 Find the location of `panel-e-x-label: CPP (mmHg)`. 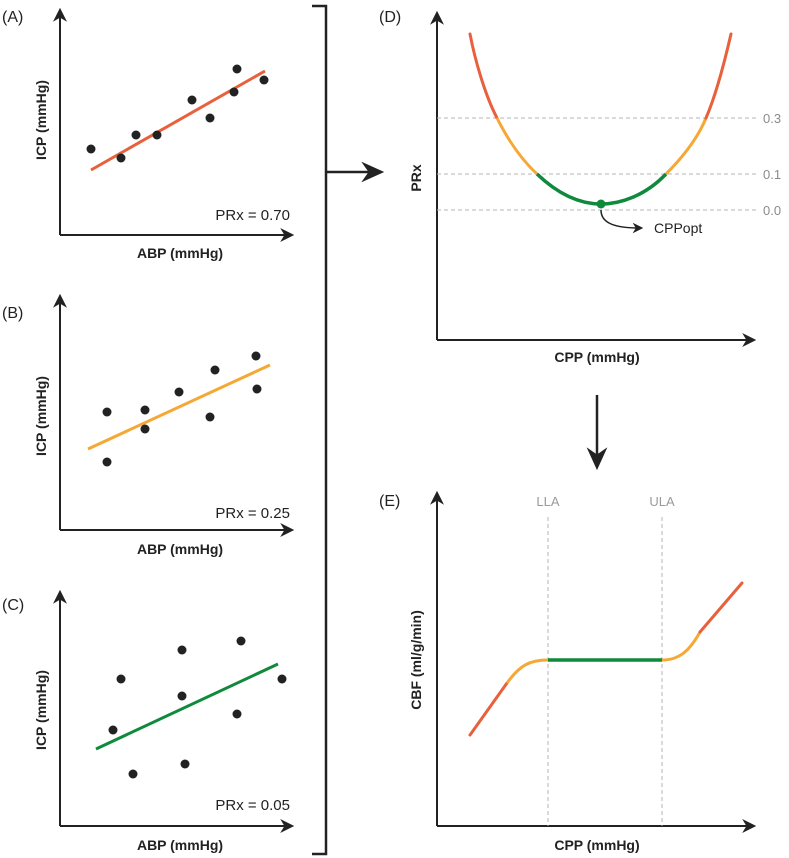

panel-e-x-label: CPP (mmHg) is located at coordinates (596, 845).